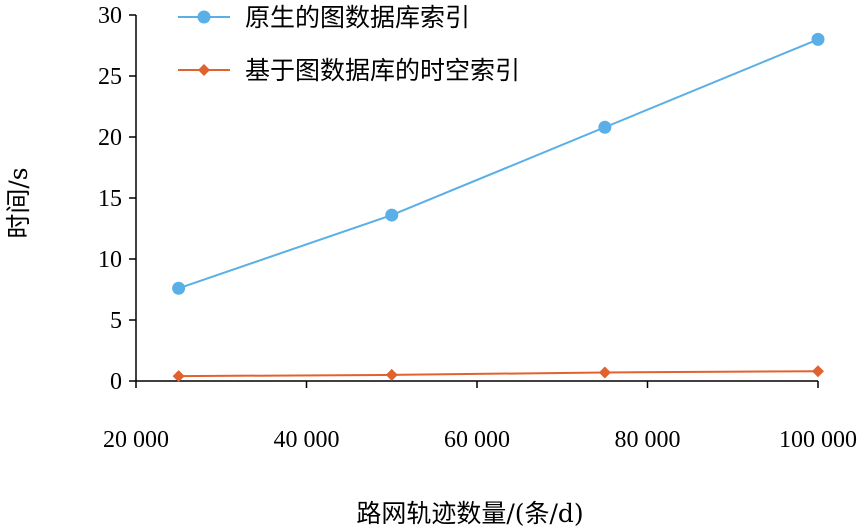 The width and height of the screenshot is (861, 530). What do you see at coordinates (110, 199) in the screenshot?
I see `y-tick-label: 15` at bounding box center [110, 199].